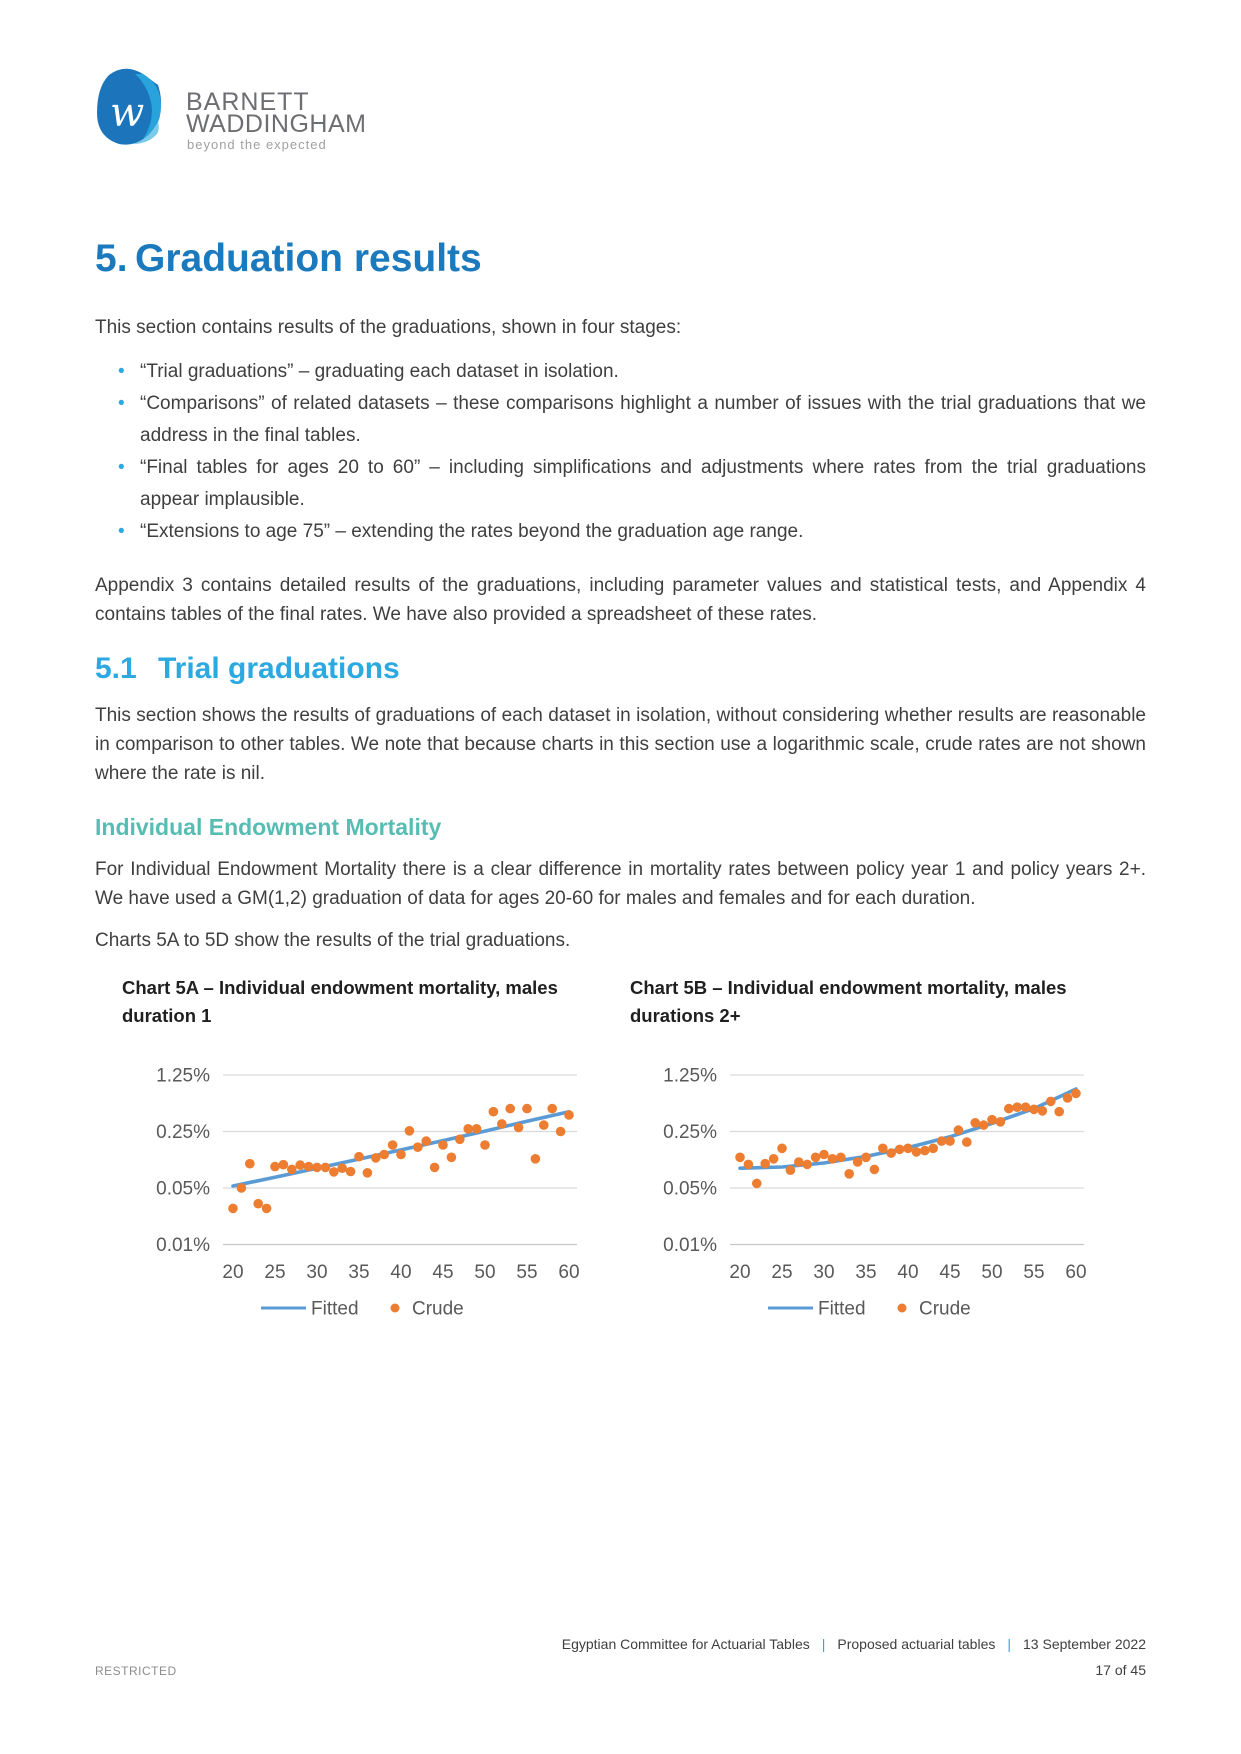 This screenshot has width=1241, height=1754. I want to click on brand-name-line2: WADDINGHAM, so click(276, 124).